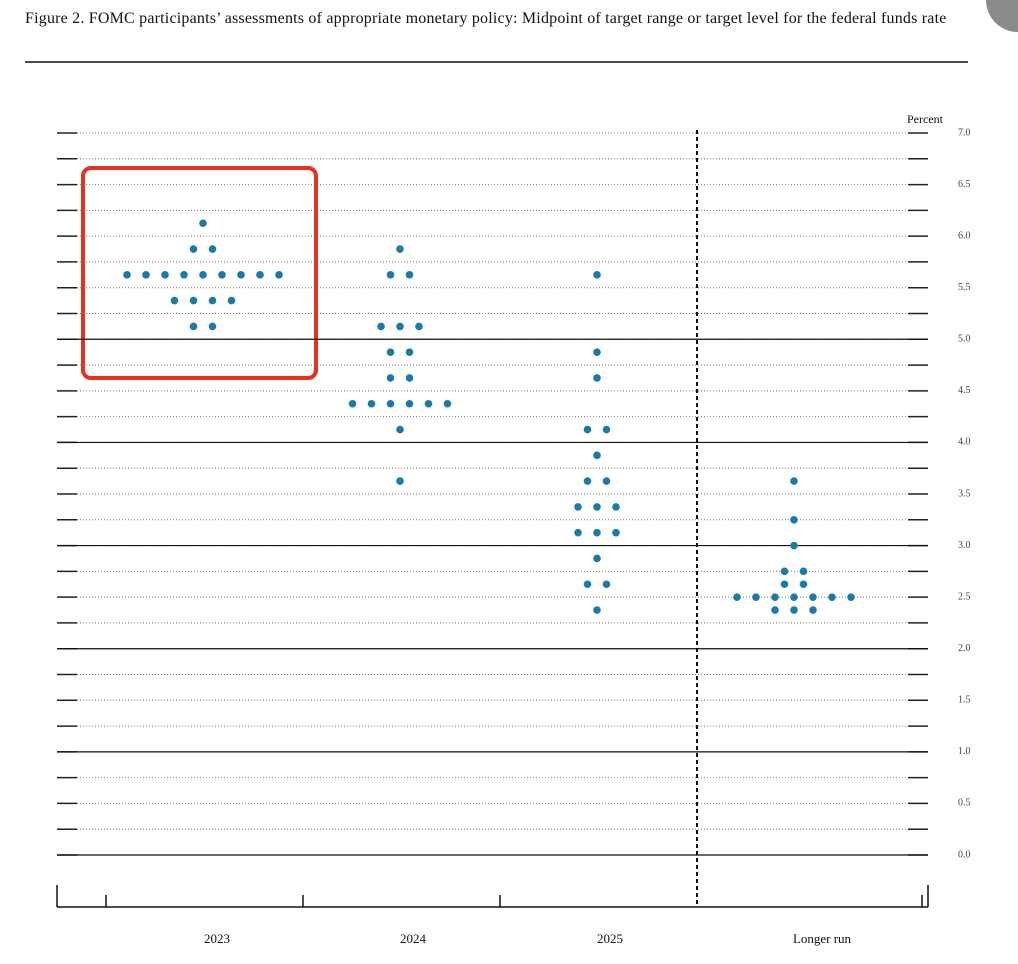 The height and width of the screenshot is (964, 1018). What do you see at coordinates (964, 390) in the screenshot?
I see `y-tick-label: 4.5` at bounding box center [964, 390].